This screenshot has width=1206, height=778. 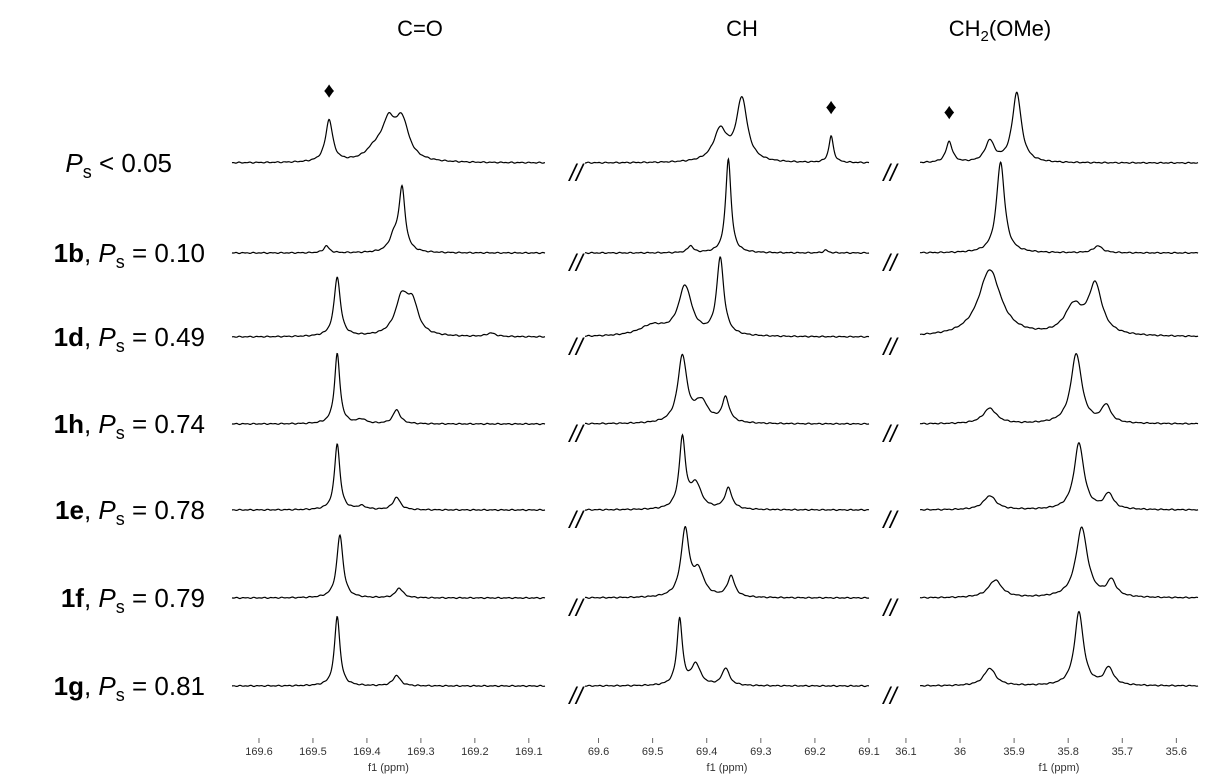 I want to click on compound: 1f, so click(x=72, y=598).